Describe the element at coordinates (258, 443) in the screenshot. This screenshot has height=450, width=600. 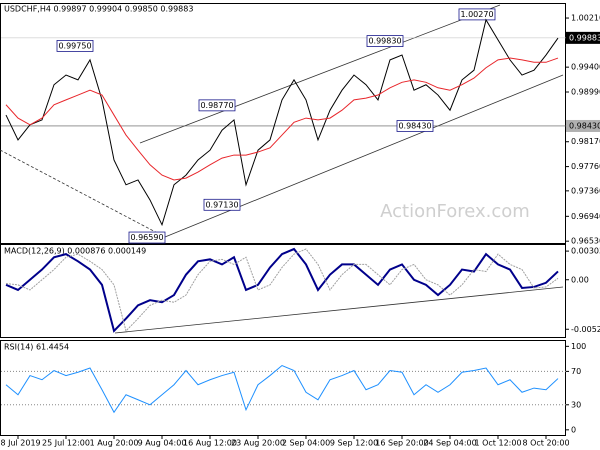
I see `x-tick-label: 23 Aug 20:00` at that location.